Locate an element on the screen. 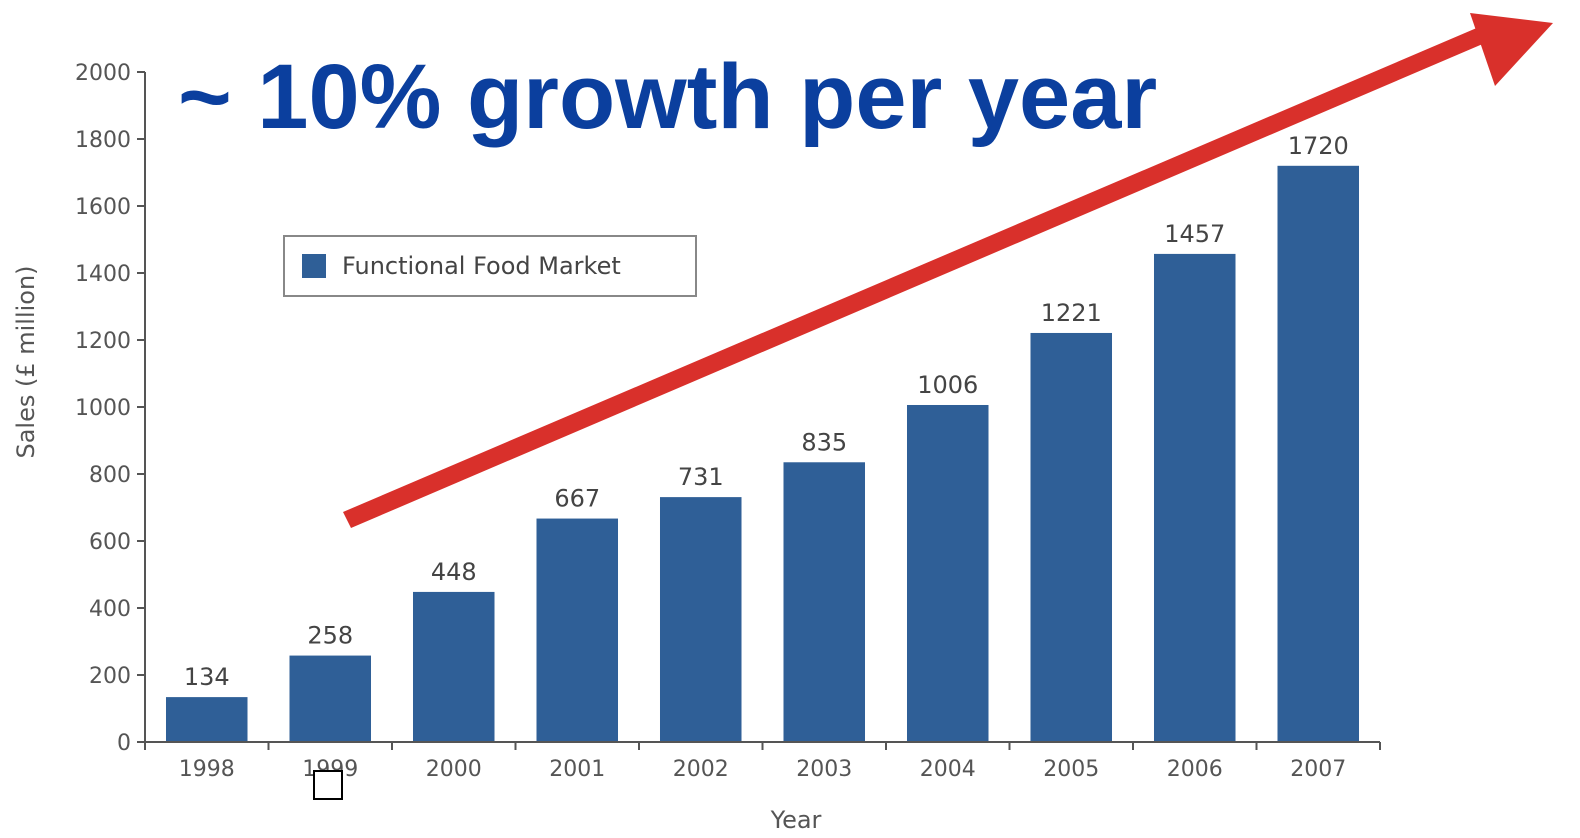 This screenshot has height=838, width=1580. legend-box is located at coordinates (490, 266).